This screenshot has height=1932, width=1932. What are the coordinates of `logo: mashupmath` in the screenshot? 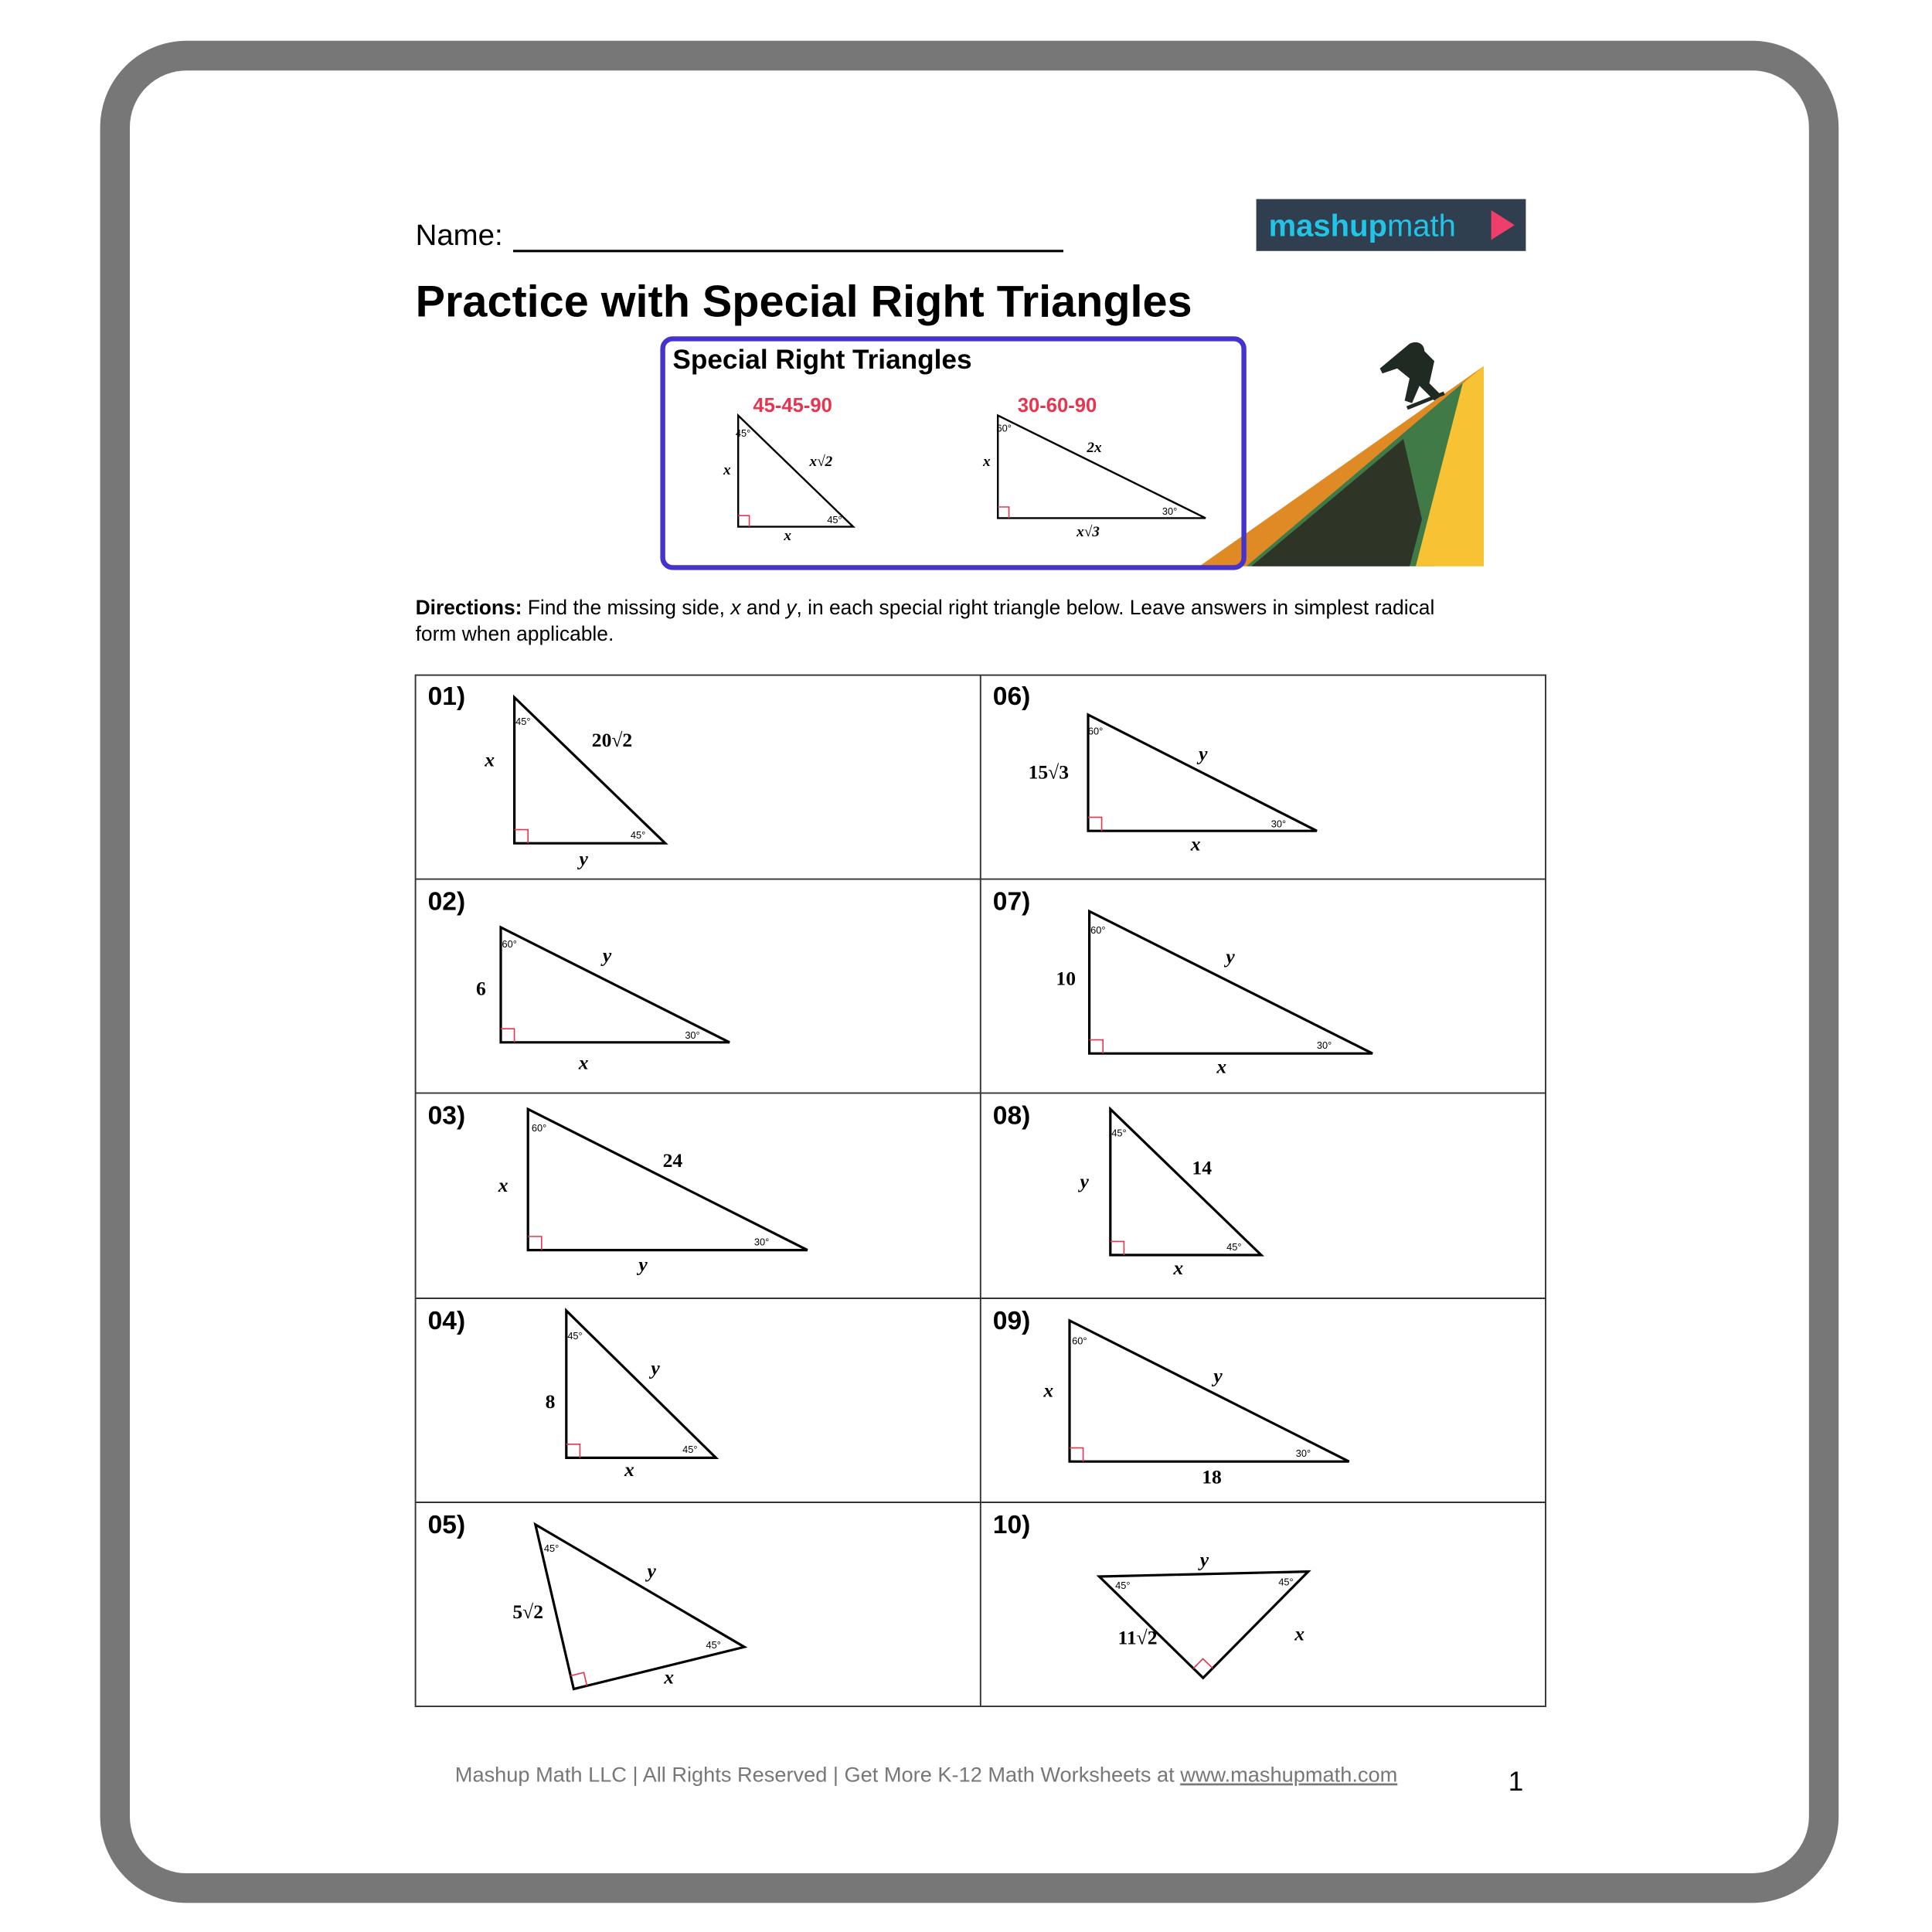 It's located at (1391, 225).